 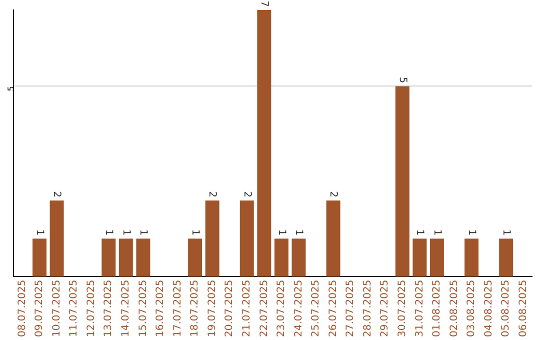 I want to click on x-tick-label: 27.07.2025, so click(x=350, y=309).